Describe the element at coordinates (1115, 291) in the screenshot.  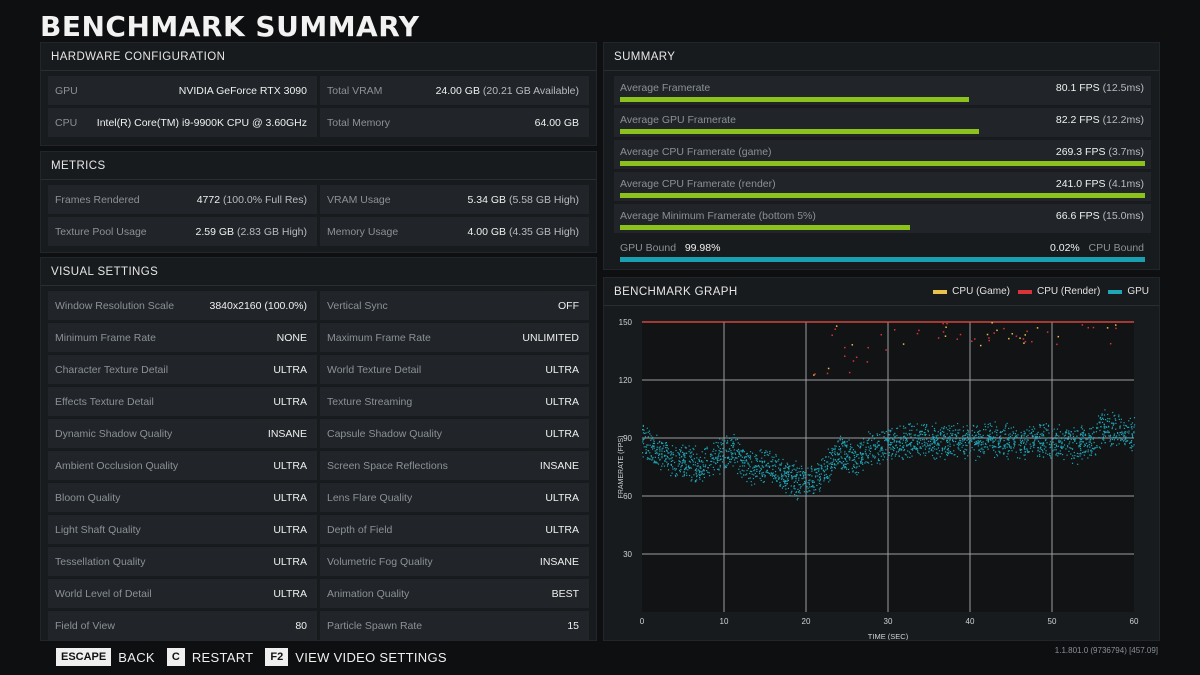
I see `legend-swatch` at that location.